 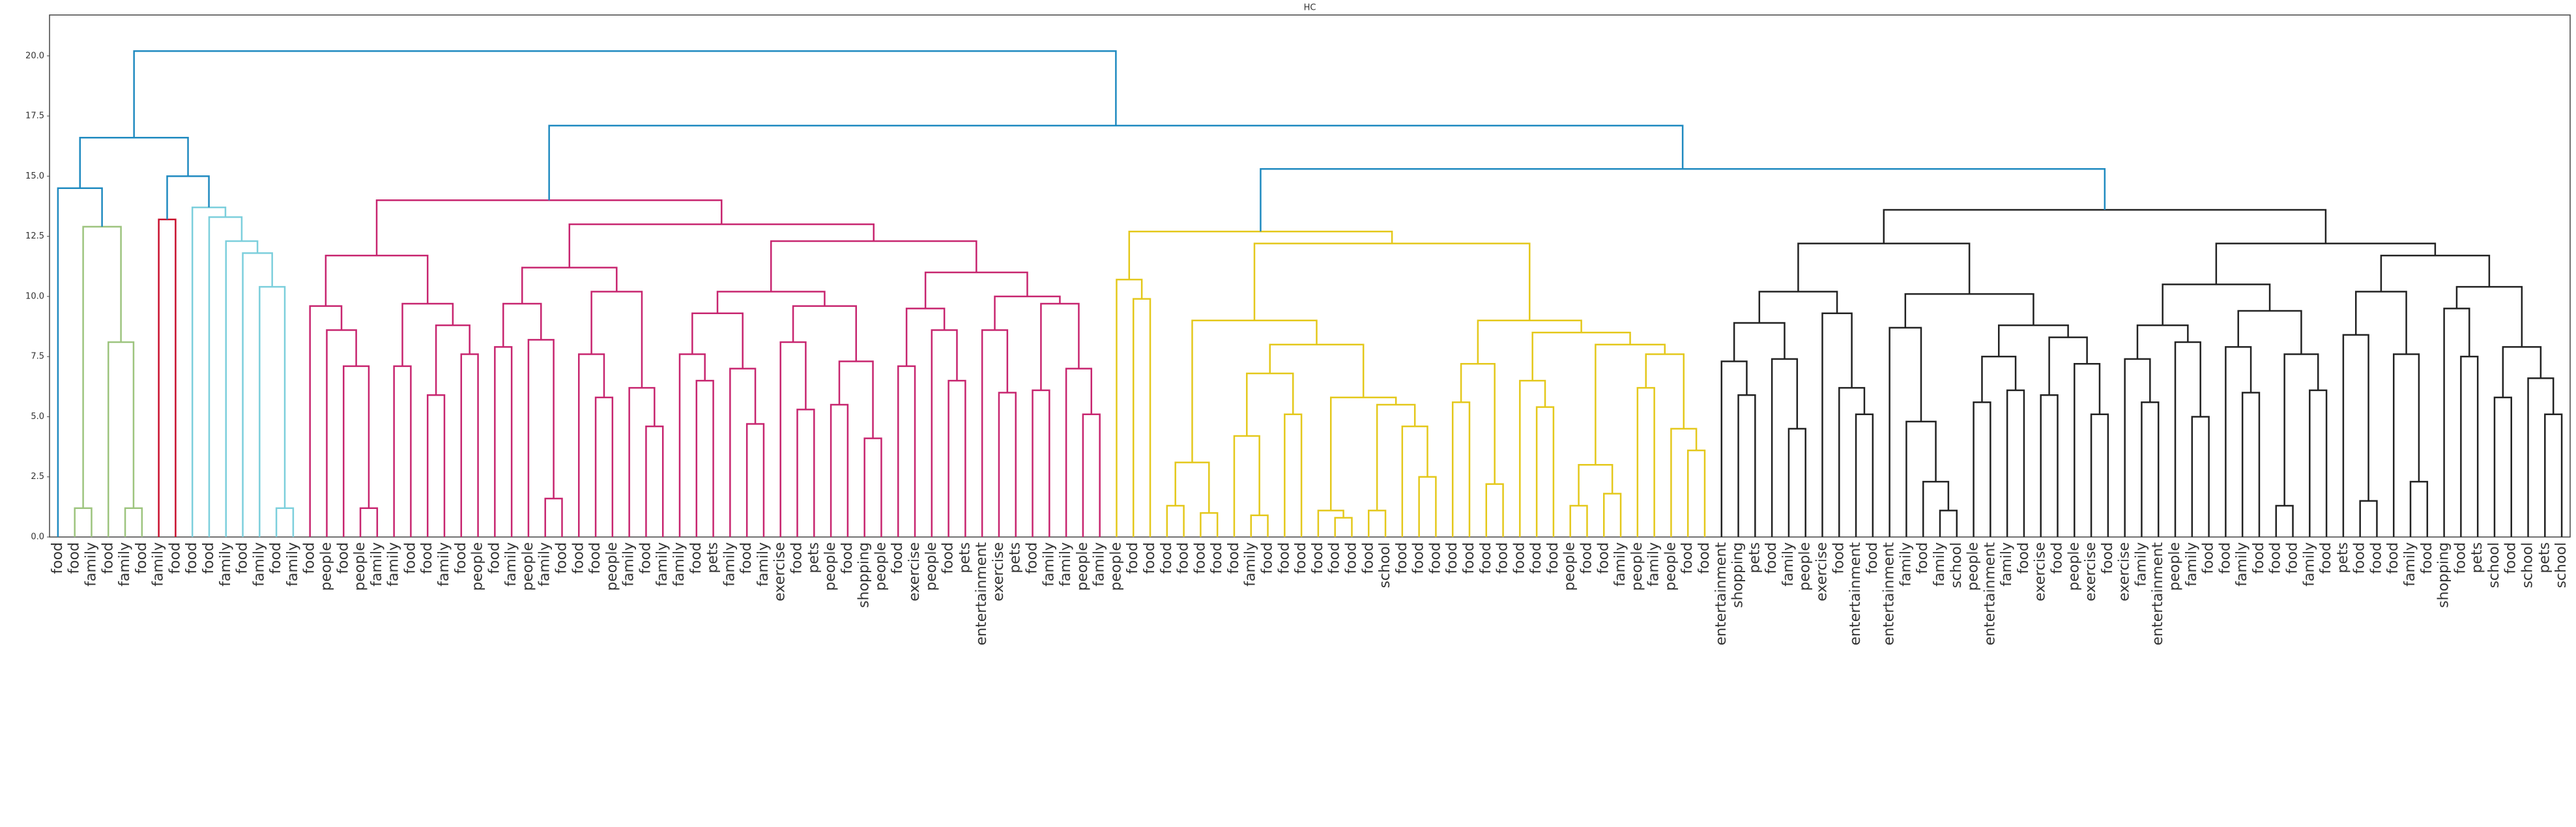 I want to click on leaf-label: school, so click(x=1385, y=565).